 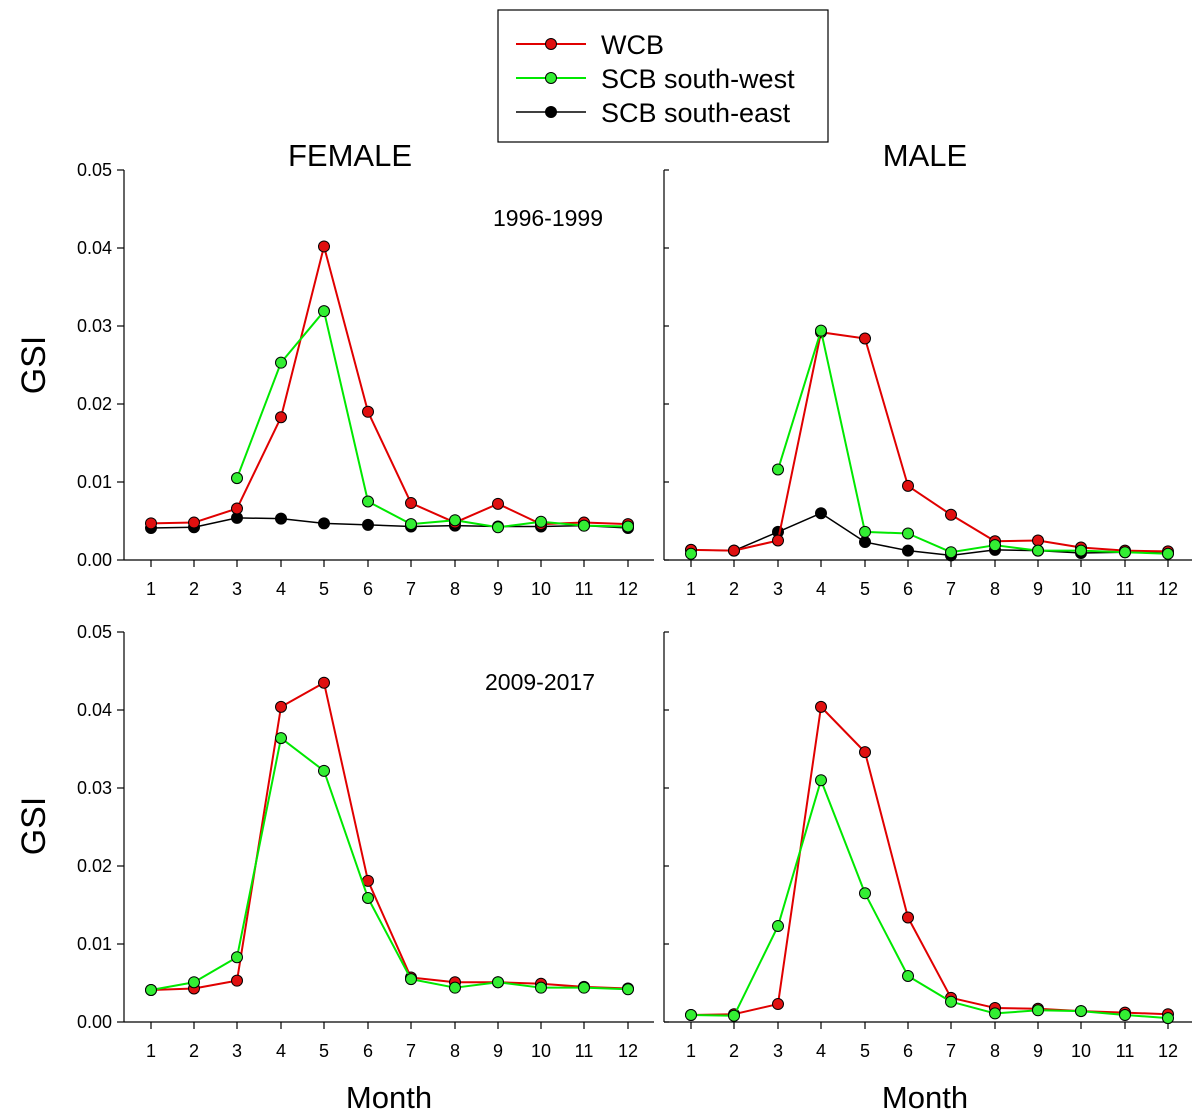 I want to click on x-tick-label: 1, so click(x=691, y=1051).